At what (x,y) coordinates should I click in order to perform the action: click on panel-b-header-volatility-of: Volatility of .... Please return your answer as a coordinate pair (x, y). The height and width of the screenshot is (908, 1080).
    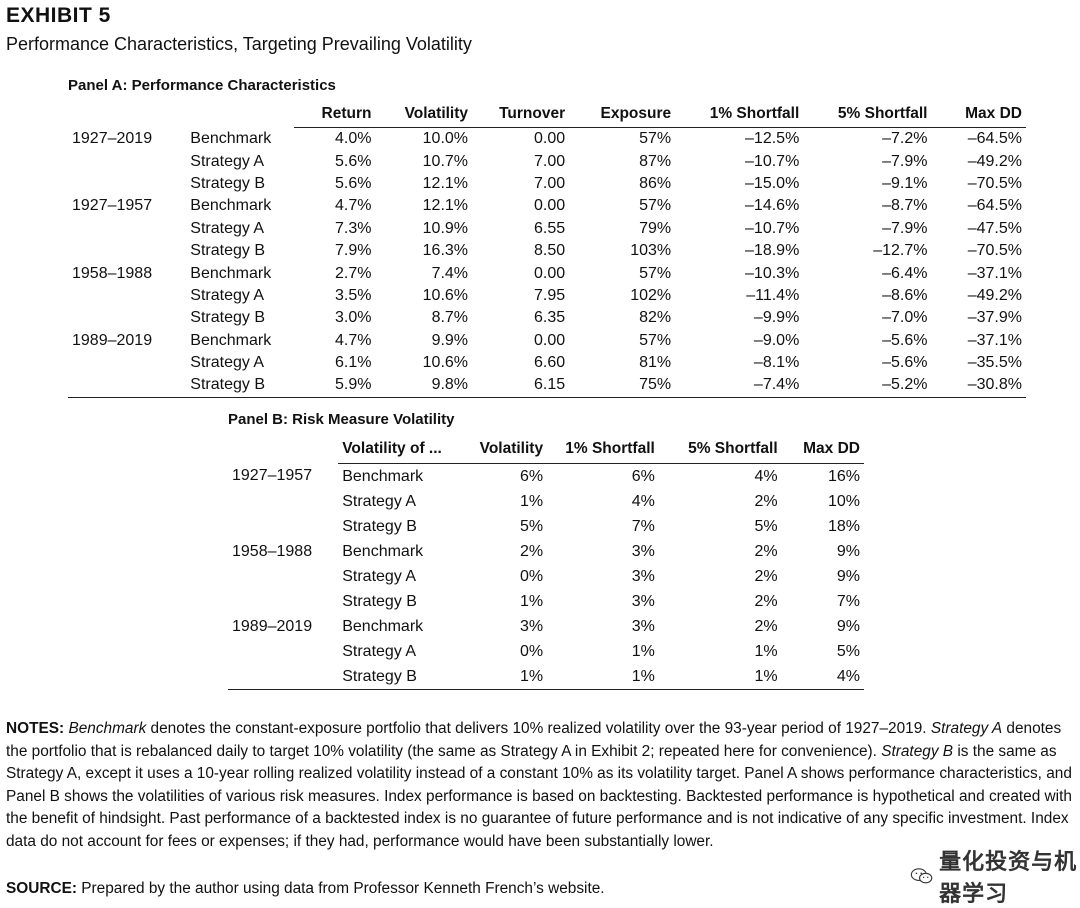
    Looking at the image, I should click on (399, 450).